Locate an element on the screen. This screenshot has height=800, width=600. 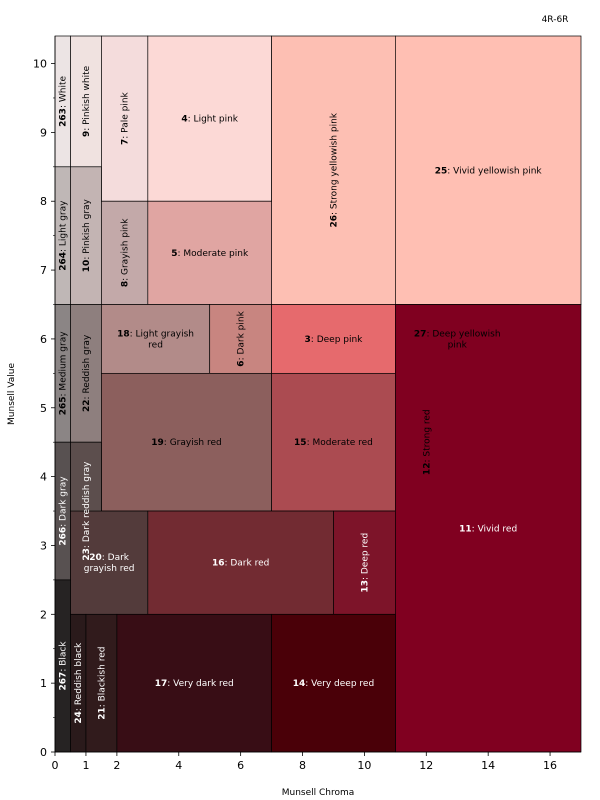
region-label-13: 13: Deep red is located at coordinates (365, 563).